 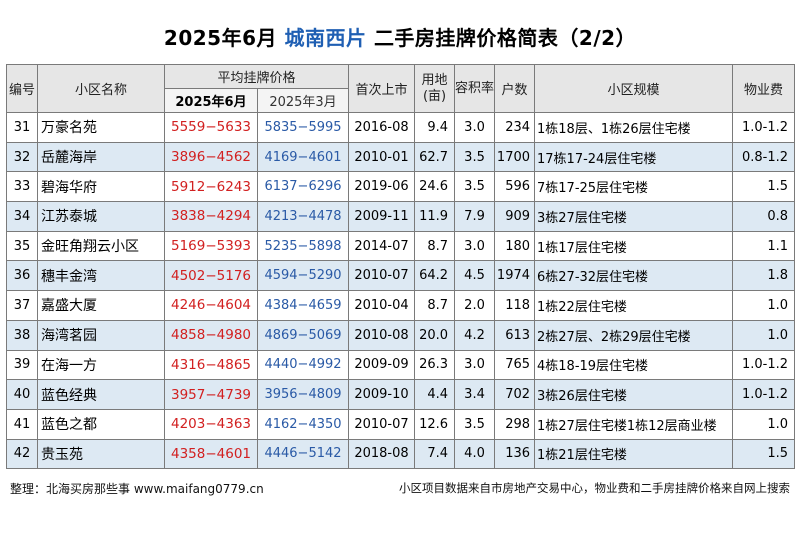 What do you see at coordinates (382, 246) in the screenshot?
I see `cell-first-listed: 2014-07` at bounding box center [382, 246].